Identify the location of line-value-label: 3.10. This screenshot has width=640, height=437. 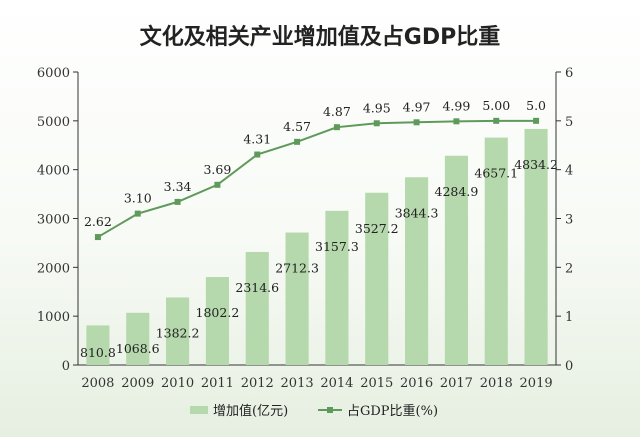
(138, 198).